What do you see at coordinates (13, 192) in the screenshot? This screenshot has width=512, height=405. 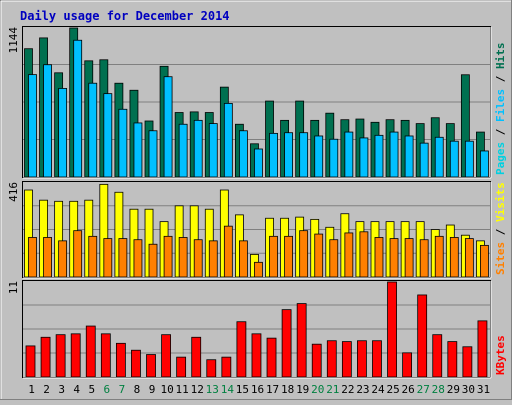 I see `y-max-label: 416` at bounding box center [13, 192].